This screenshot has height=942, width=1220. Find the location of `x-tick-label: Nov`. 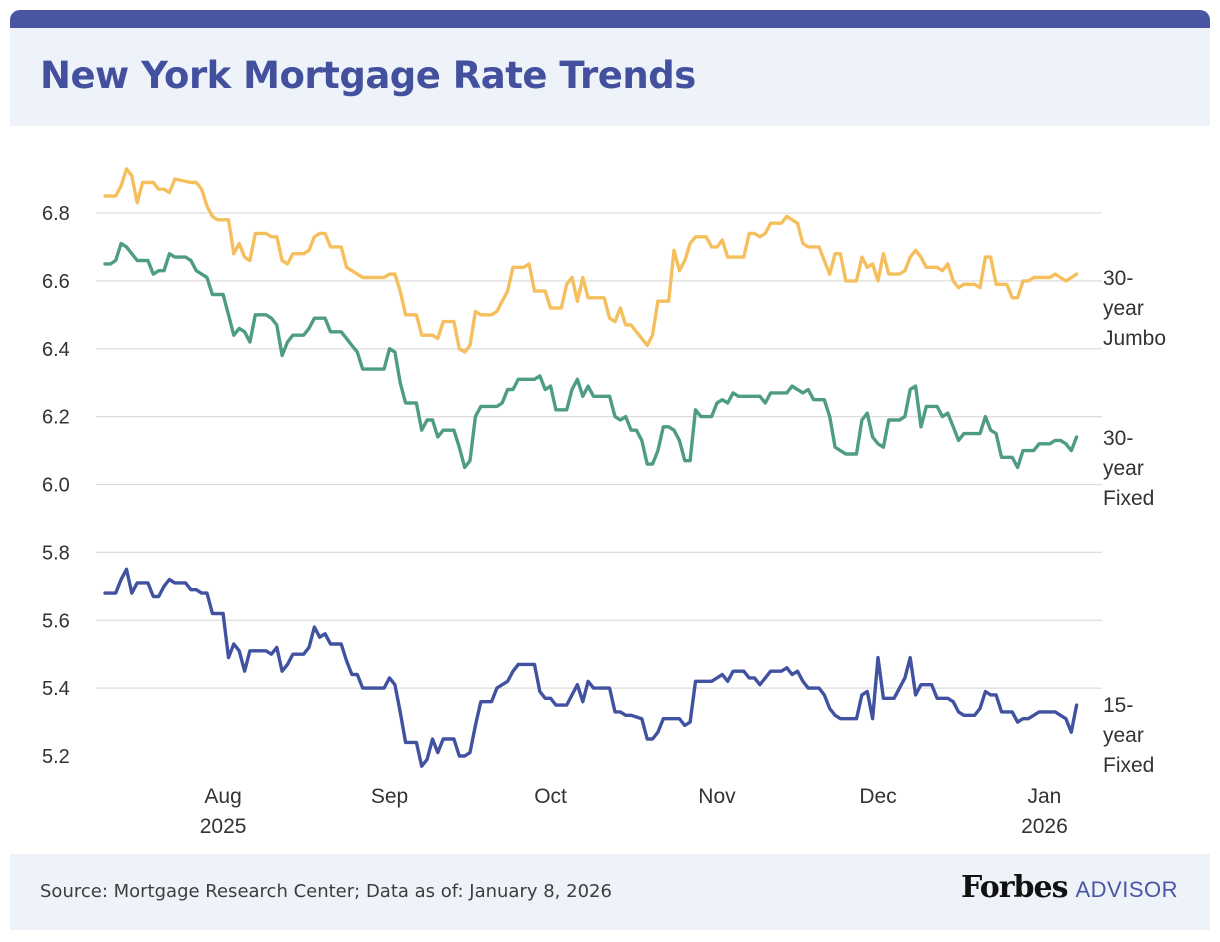

x-tick-label: Nov is located at coordinates (717, 796).